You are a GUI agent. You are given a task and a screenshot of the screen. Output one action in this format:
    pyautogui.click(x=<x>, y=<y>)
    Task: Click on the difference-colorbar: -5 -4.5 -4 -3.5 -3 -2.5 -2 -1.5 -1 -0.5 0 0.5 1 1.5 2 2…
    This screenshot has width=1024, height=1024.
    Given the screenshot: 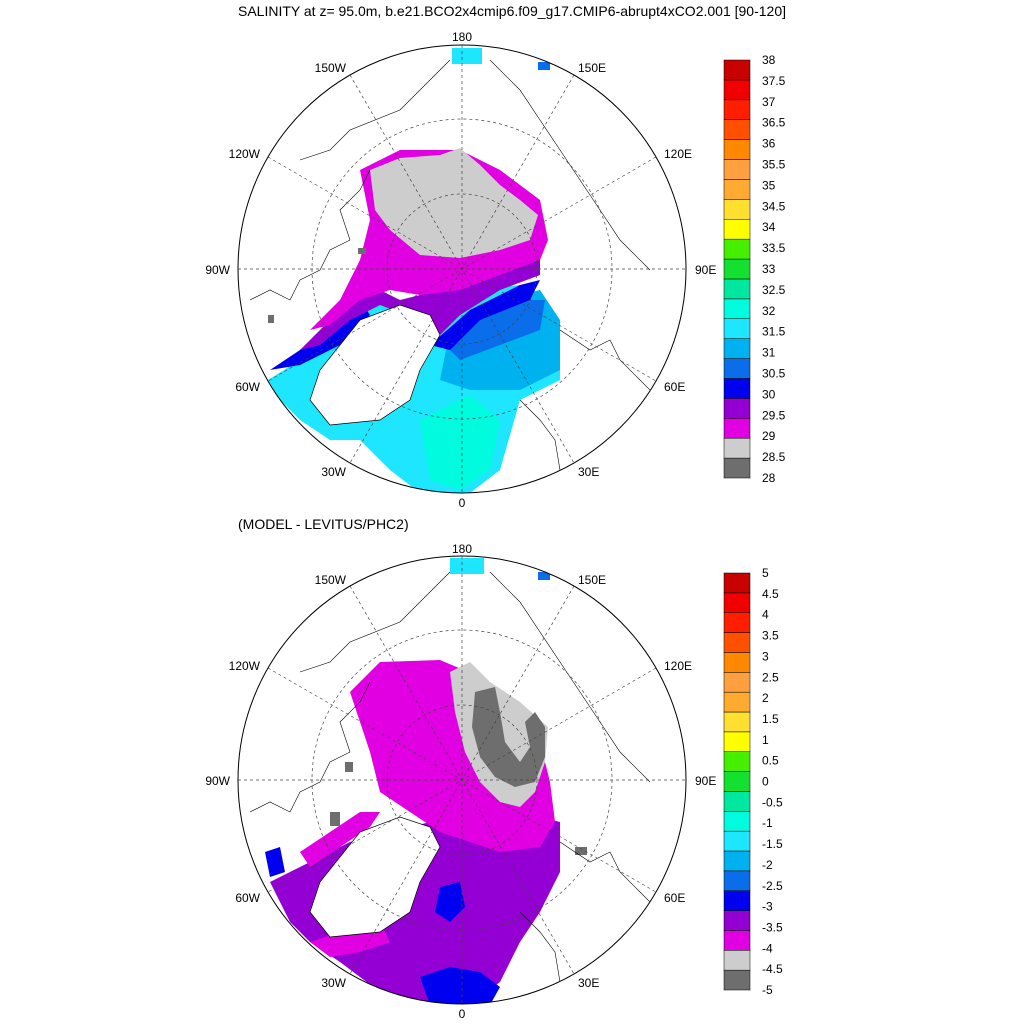 What is the action you would take?
    pyautogui.click(x=753, y=781)
    